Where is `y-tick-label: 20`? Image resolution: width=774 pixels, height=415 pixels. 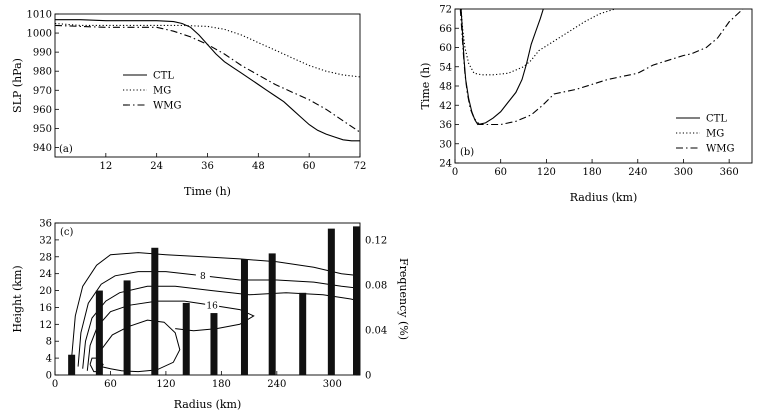
y-tick-label: 20 is located at coordinates (45, 291).